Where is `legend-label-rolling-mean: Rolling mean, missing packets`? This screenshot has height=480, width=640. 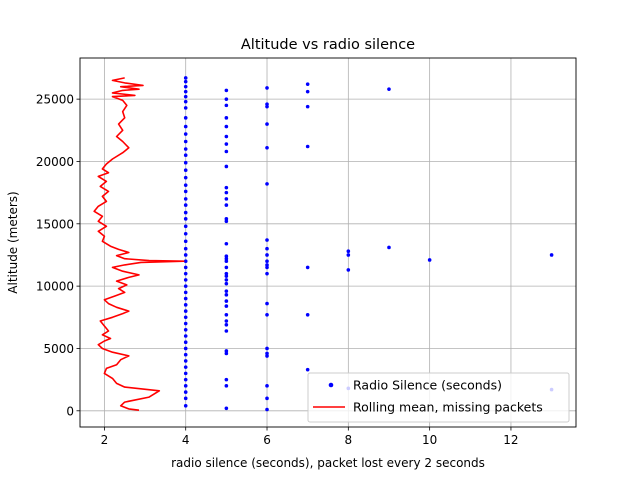 legend-label-rolling-mean: Rolling mean, missing packets is located at coordinates (448, 407).